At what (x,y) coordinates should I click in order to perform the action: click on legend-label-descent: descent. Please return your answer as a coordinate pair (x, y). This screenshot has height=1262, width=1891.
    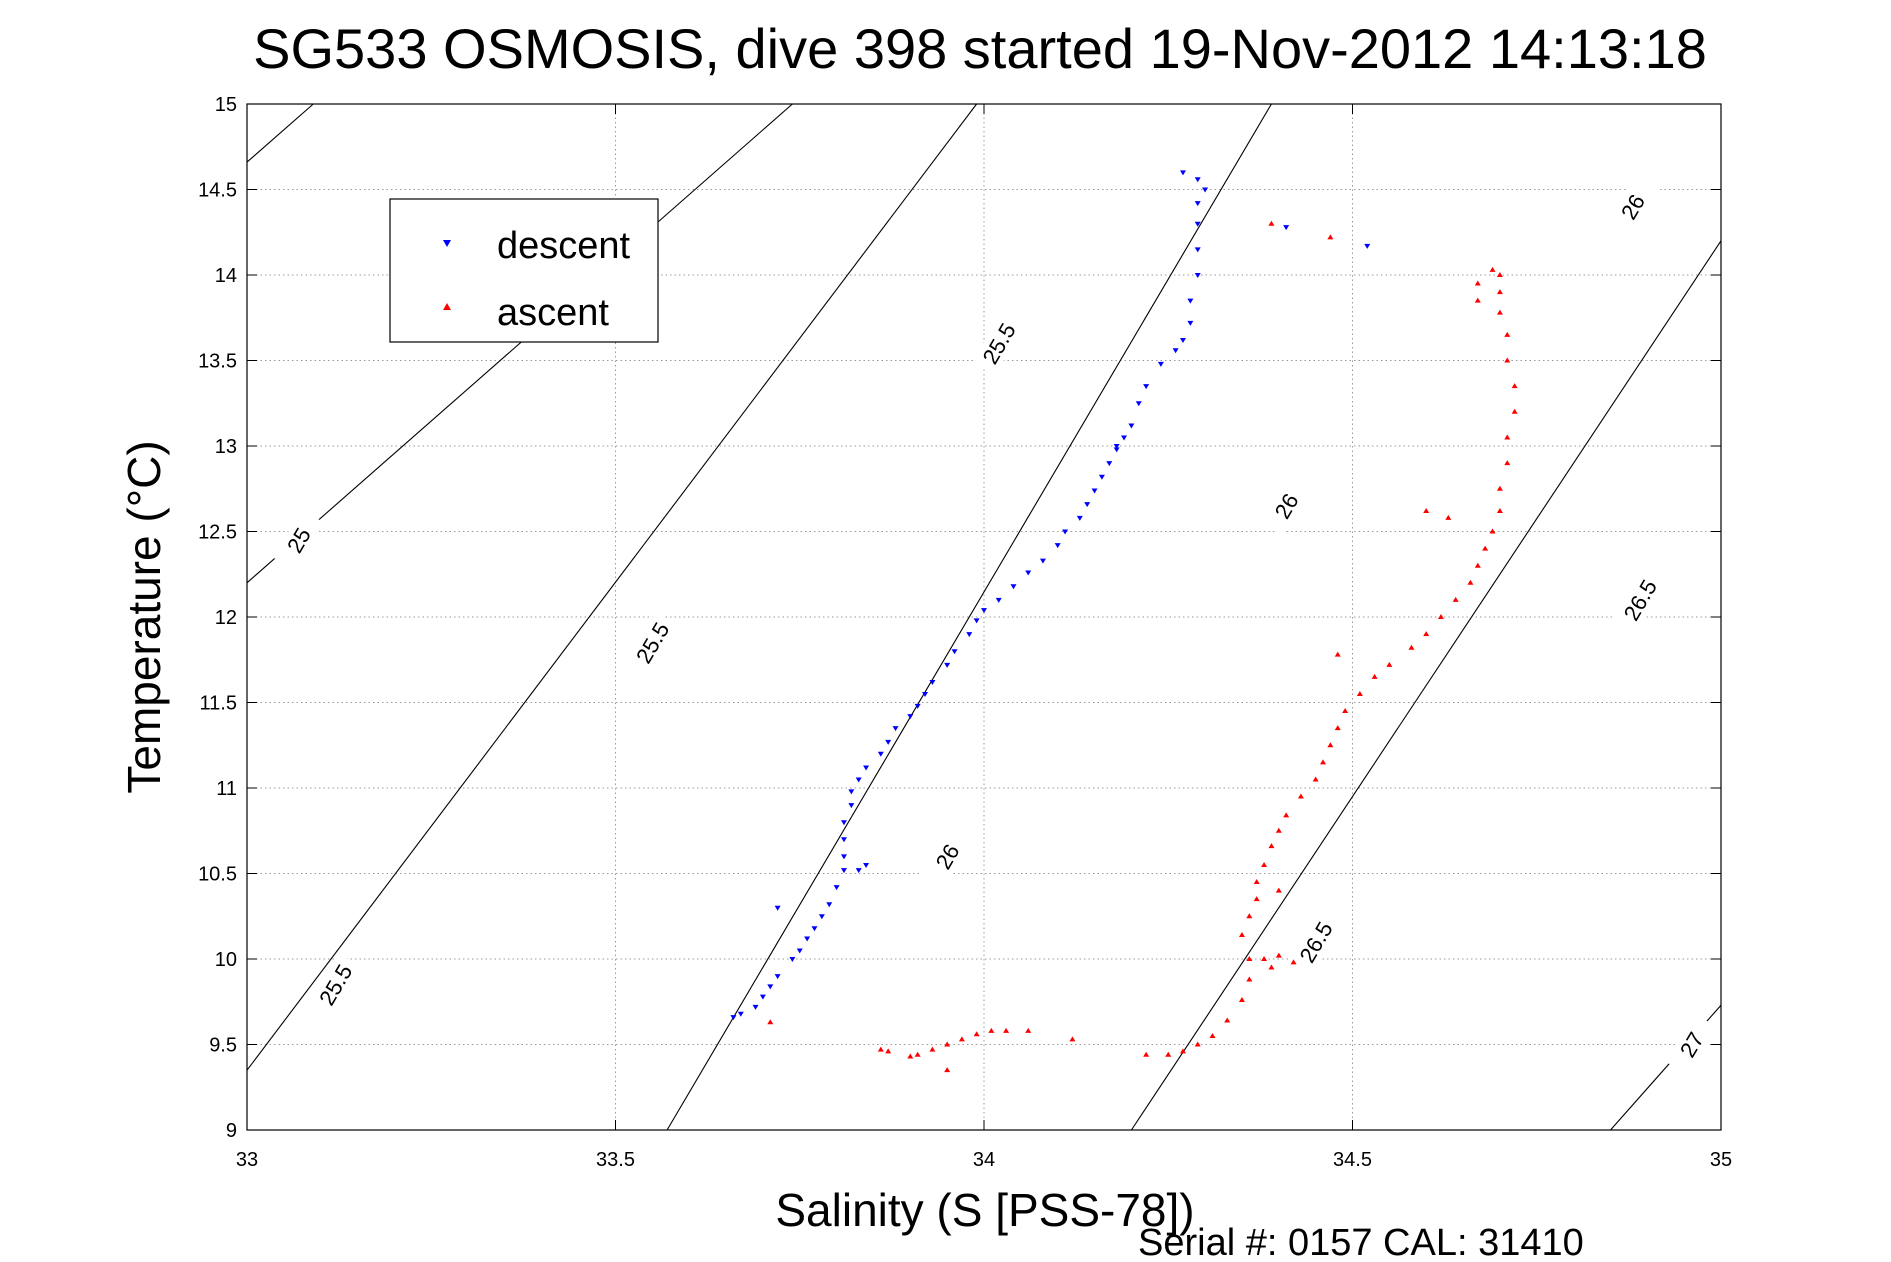
    Looking at the image, I should click on (564, 246).